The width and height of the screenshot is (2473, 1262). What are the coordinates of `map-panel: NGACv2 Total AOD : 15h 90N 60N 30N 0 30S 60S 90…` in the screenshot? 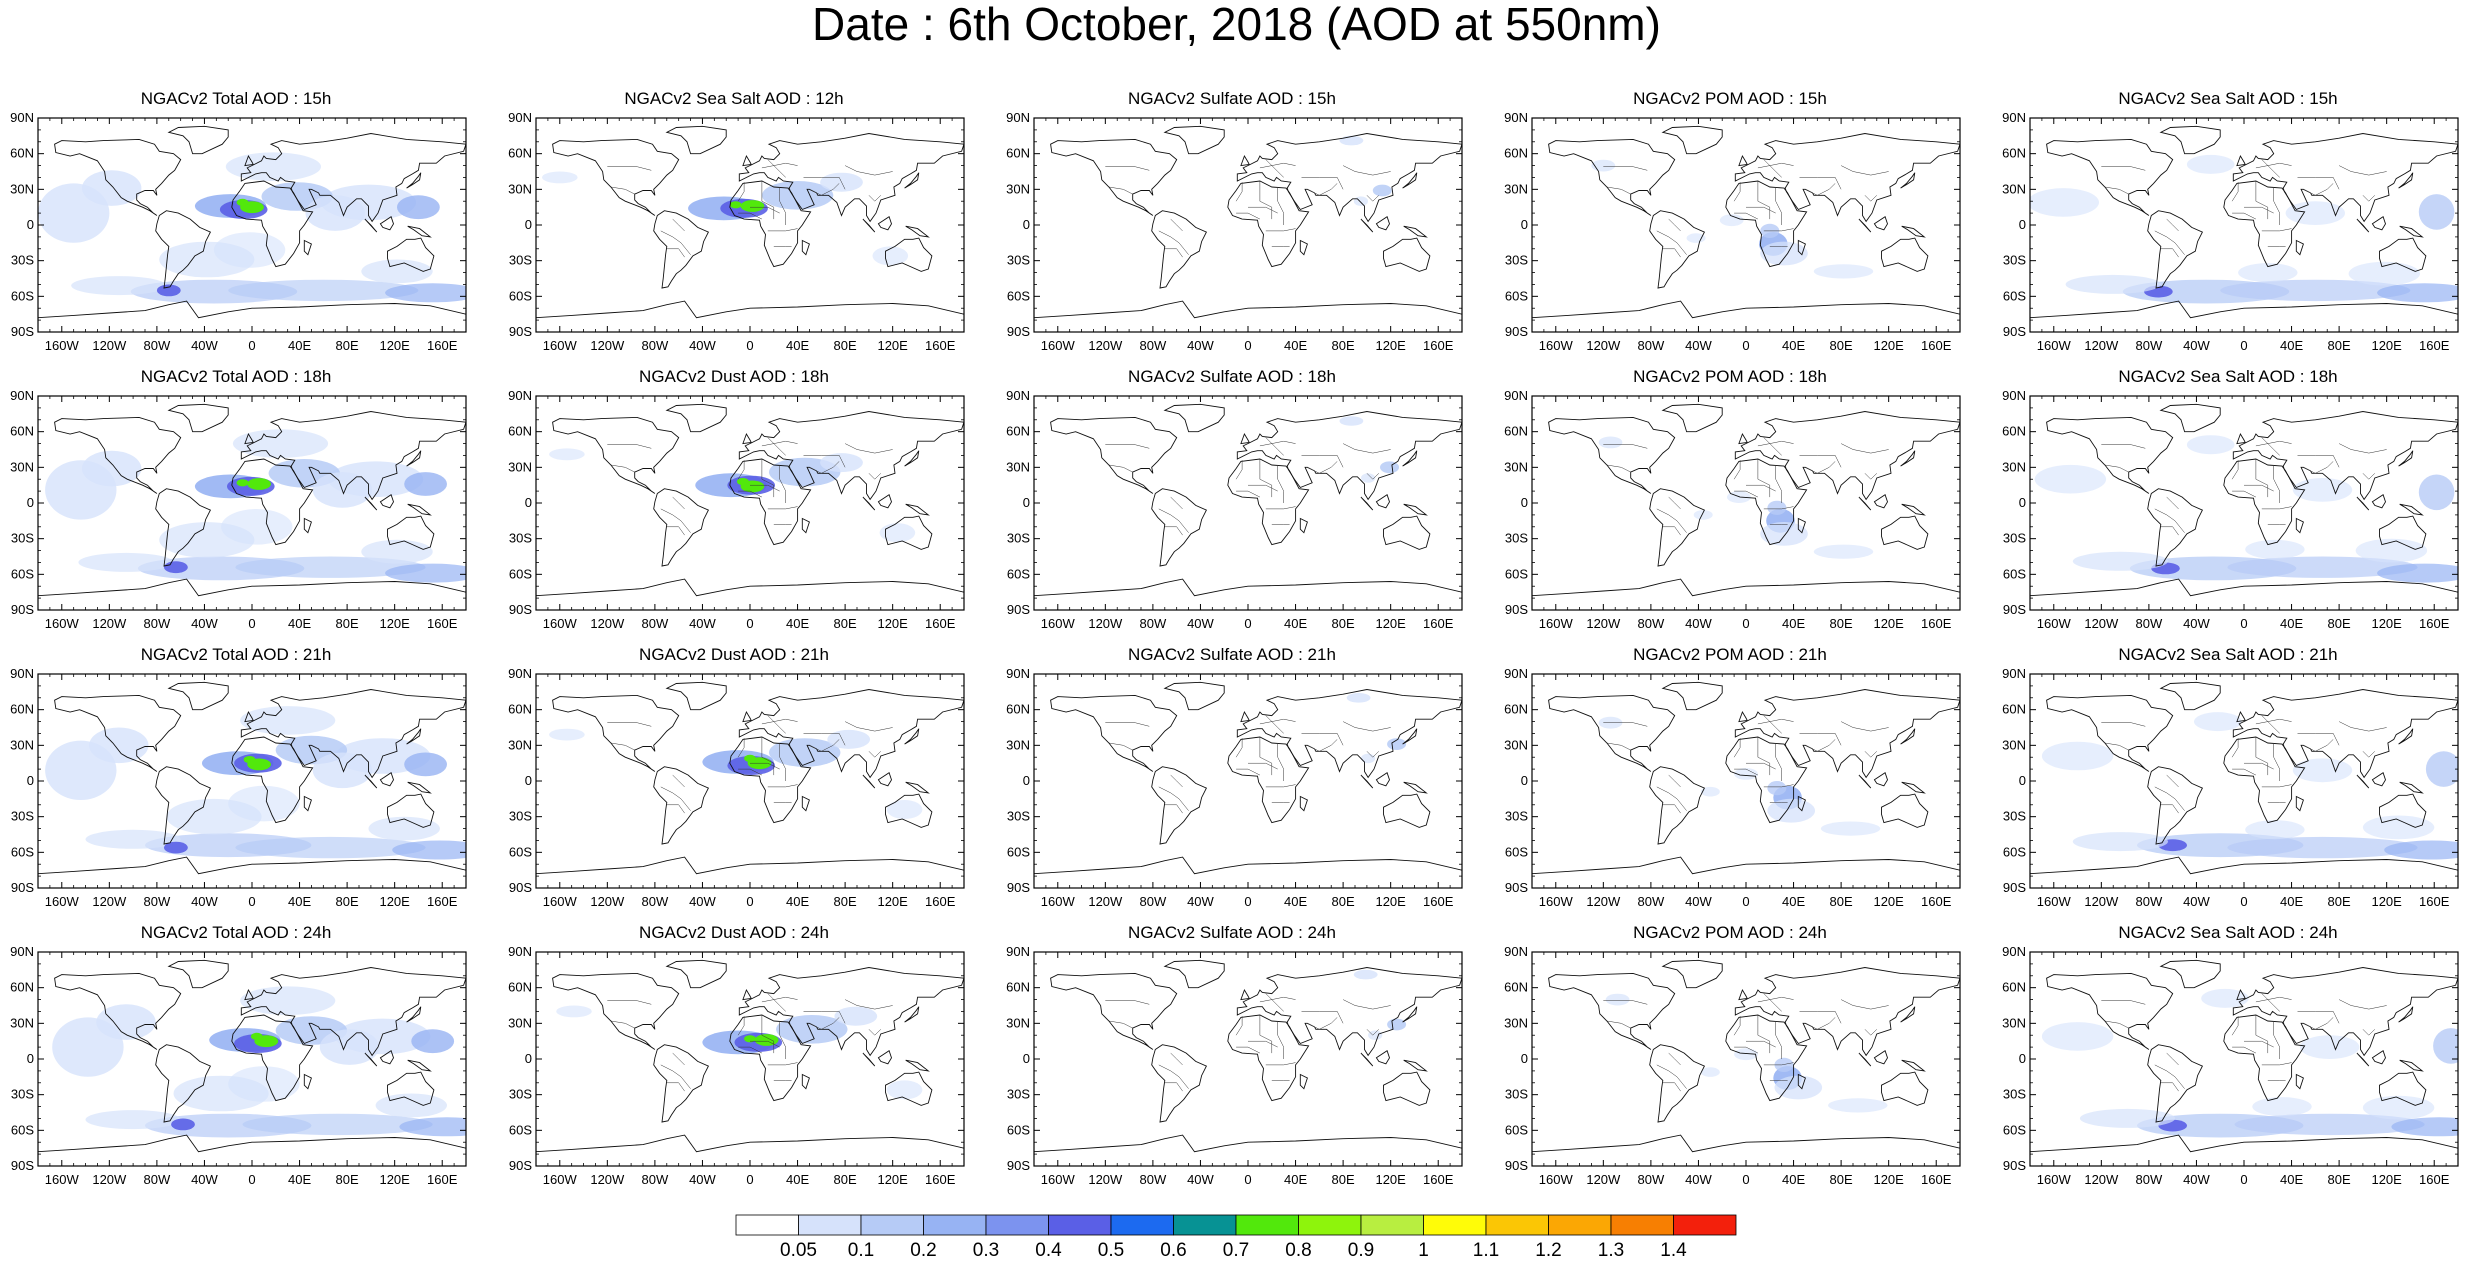 It's located at (236, 223).